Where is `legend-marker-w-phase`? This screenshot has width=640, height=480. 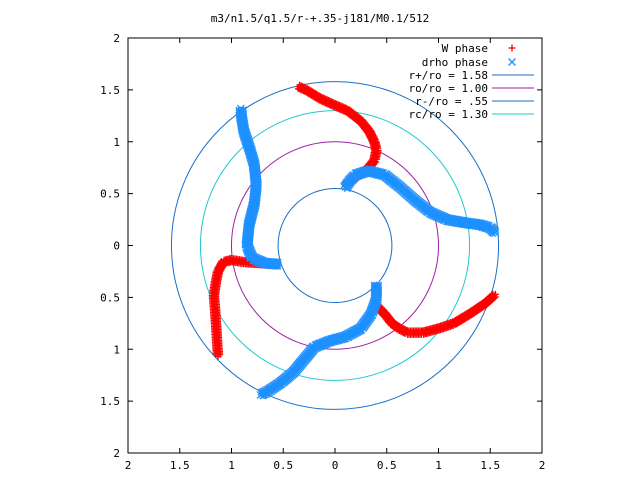
legend-marker-w-phase is located at coordinates (512, 48).